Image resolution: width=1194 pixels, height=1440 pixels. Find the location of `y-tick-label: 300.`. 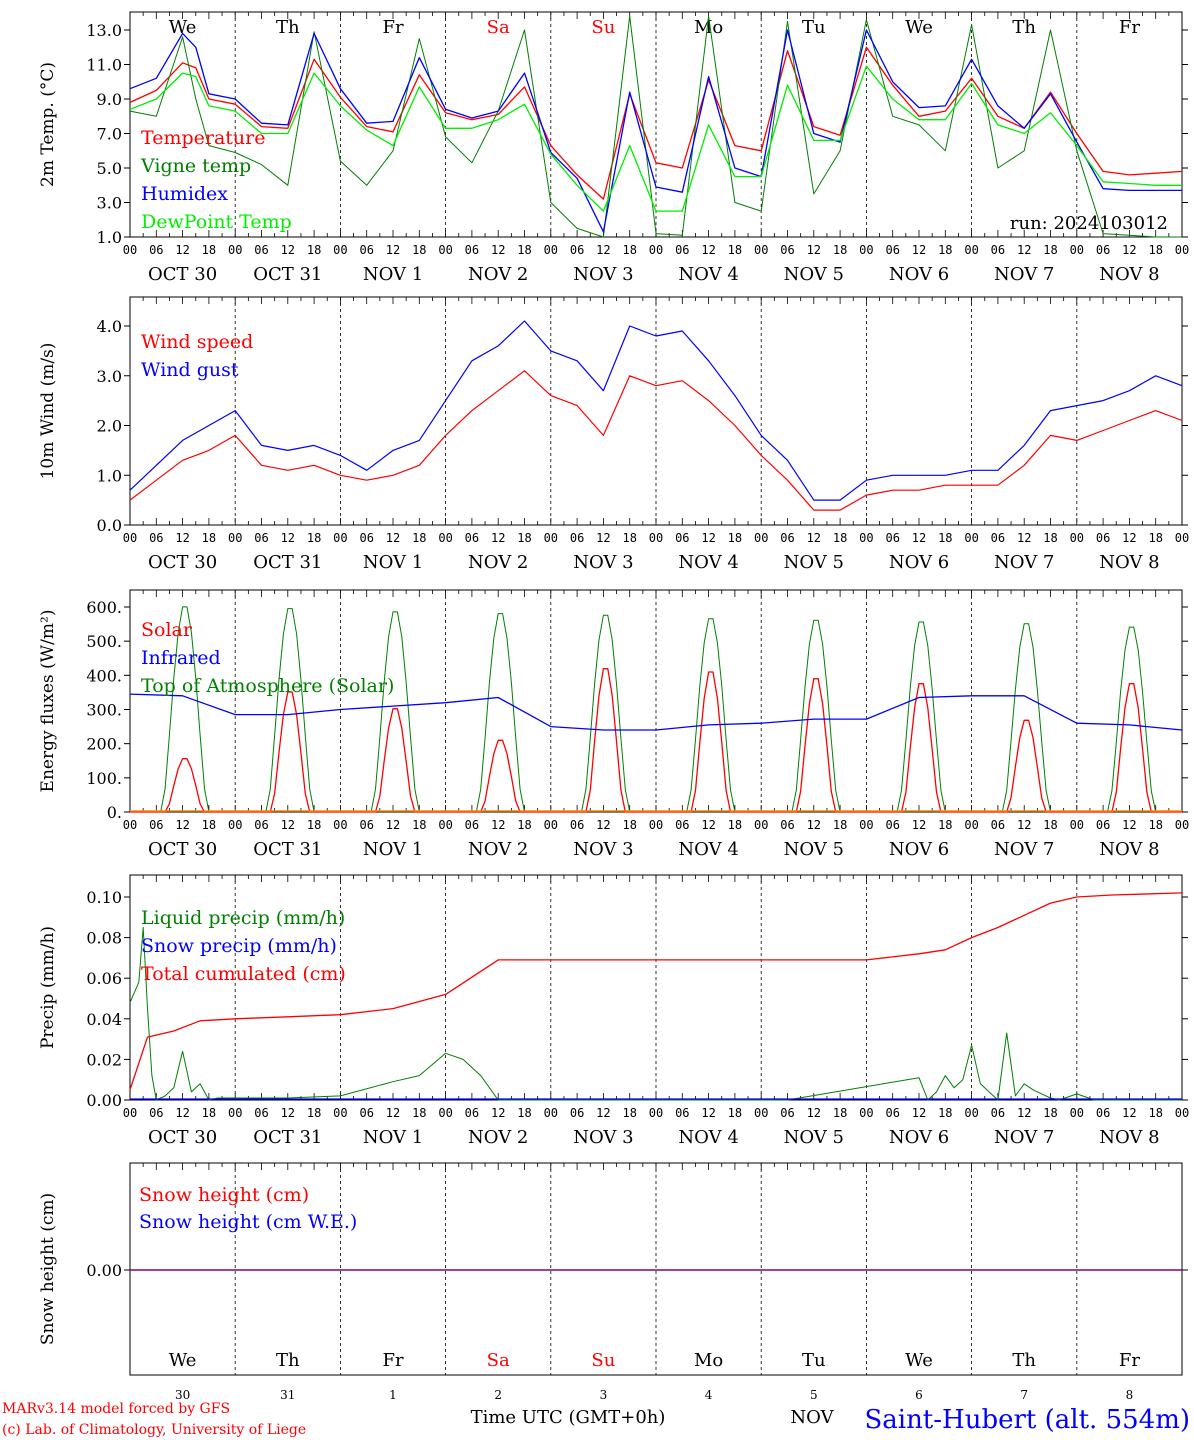

y-tick-label: 300. is located at coordinates (104, 710).